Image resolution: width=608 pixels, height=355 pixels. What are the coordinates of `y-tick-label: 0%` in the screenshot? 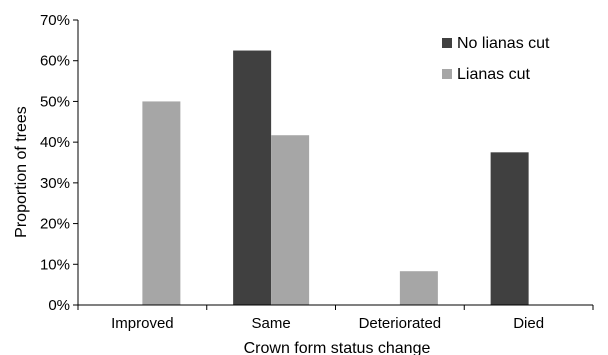 It's located at (59, 305).